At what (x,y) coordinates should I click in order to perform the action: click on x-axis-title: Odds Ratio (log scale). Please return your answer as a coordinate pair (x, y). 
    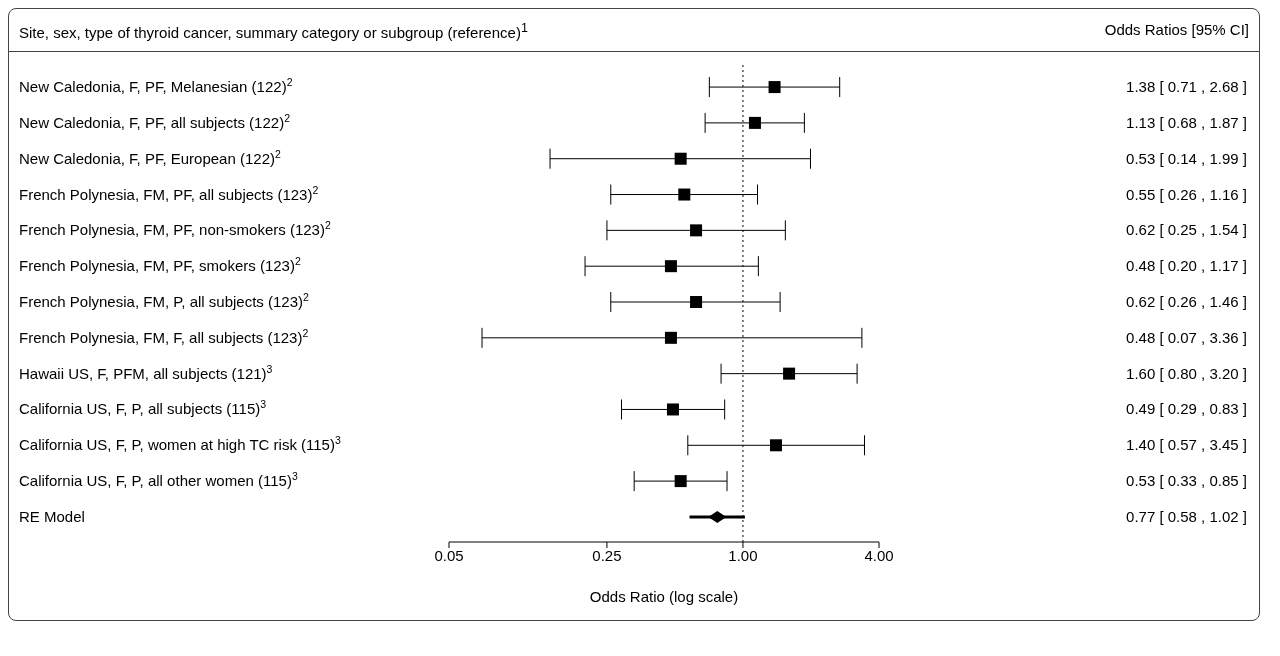
    Looking at the image, I should click on (664, 596).